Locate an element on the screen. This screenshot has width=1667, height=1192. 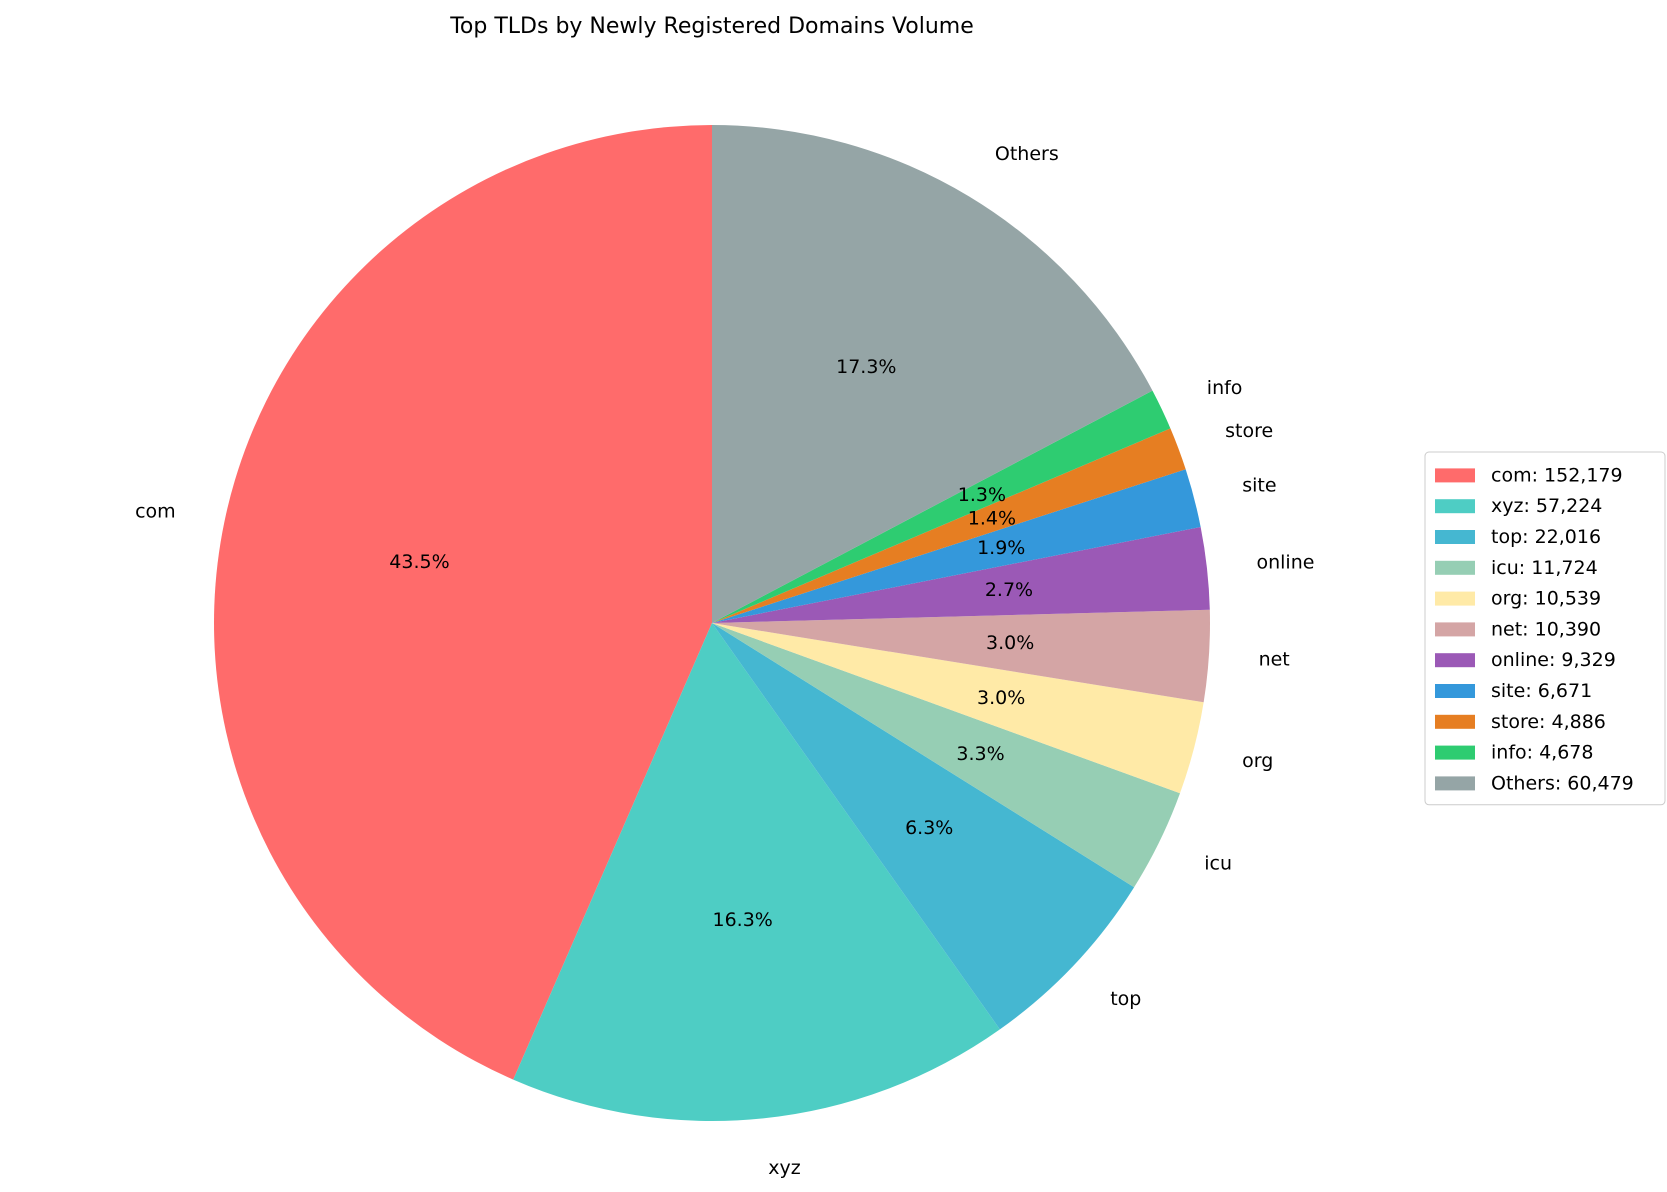
pie-slice-store is located at coordinates (949, 525).